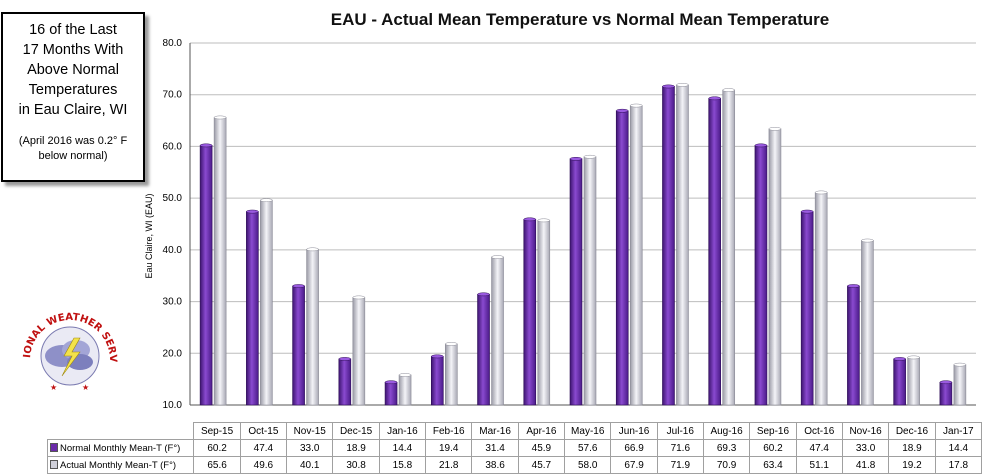 The height and width of the screenshot is (474, 982). Describe the element at coordinates (588, 465) in the screenshot. I see `data-label-actual: 58.0` at that location.